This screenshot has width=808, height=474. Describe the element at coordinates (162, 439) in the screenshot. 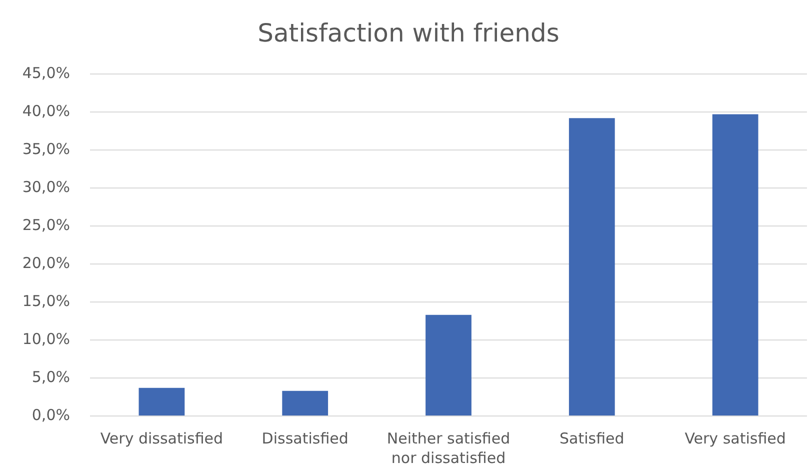

I see `x-tick-label: Very dissatisfied` at that location.